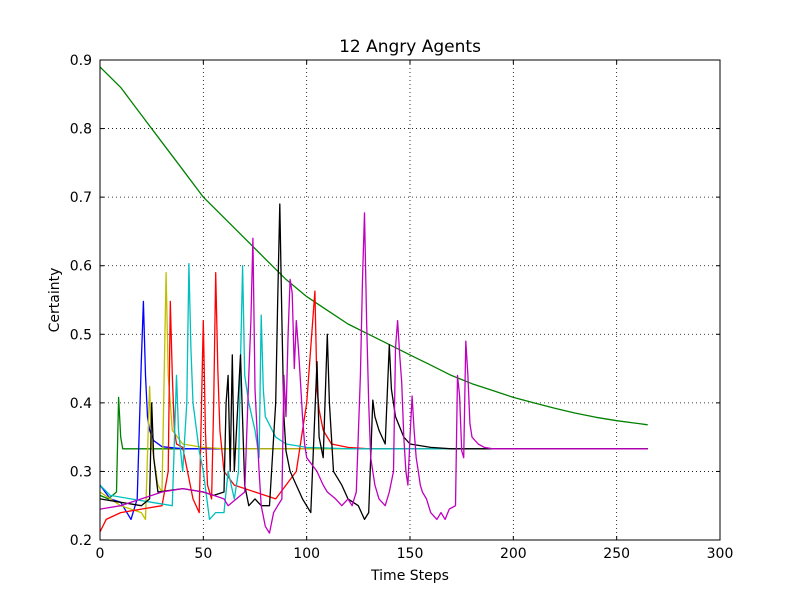 This screenshot has height=600, width=800. I want to click on x-tick-label: 300, so click(720, 554).